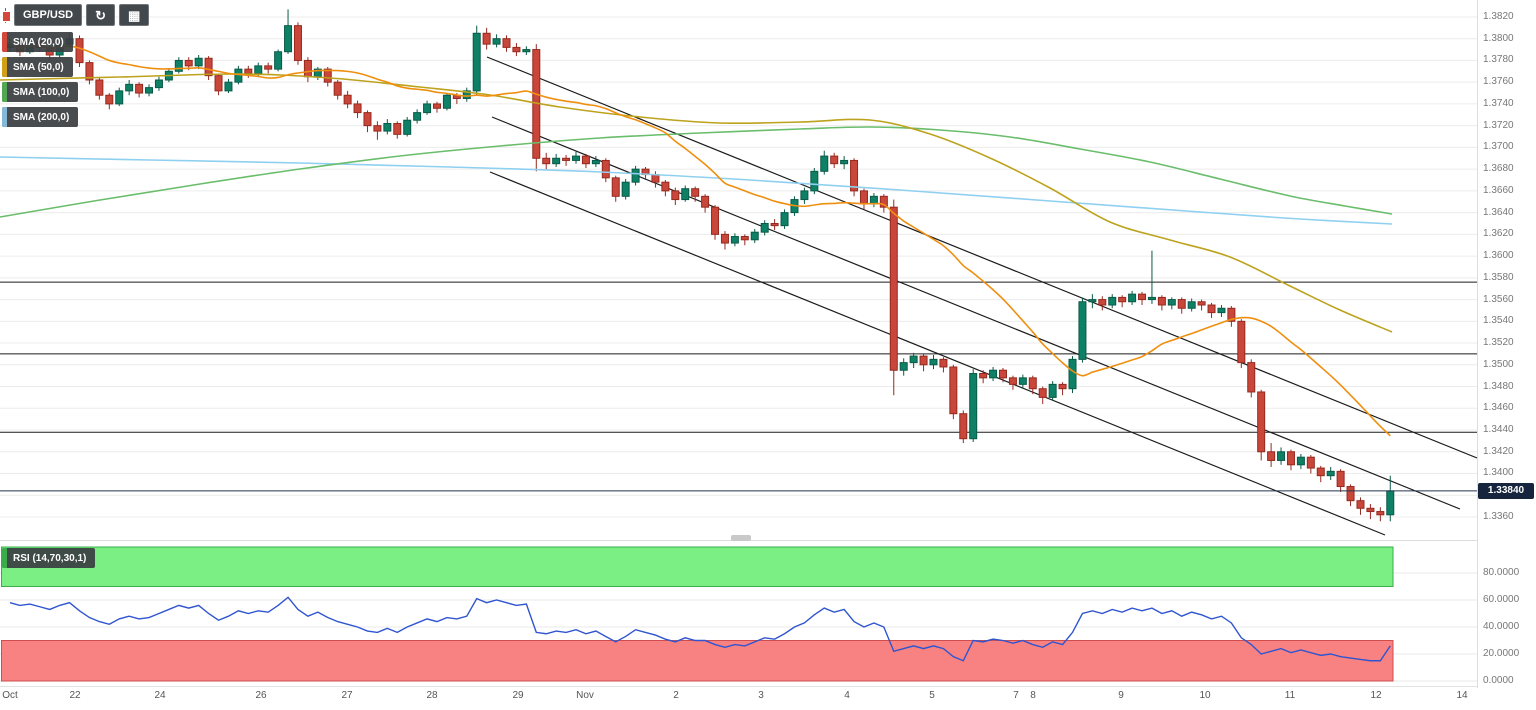 Image resolution: width=1536 pixels, height=710 pixels. What do you see at coordinates (847, 695) in the screenshot?
I see `time-axis-label: 4` at bounding box center [847, 695].